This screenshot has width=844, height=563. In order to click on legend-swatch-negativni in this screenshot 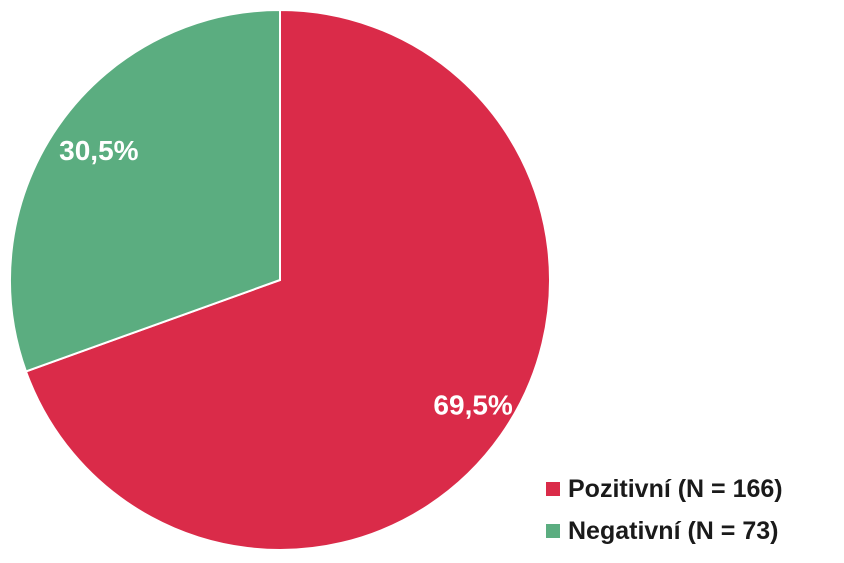, I will do `click(553, 531)`.